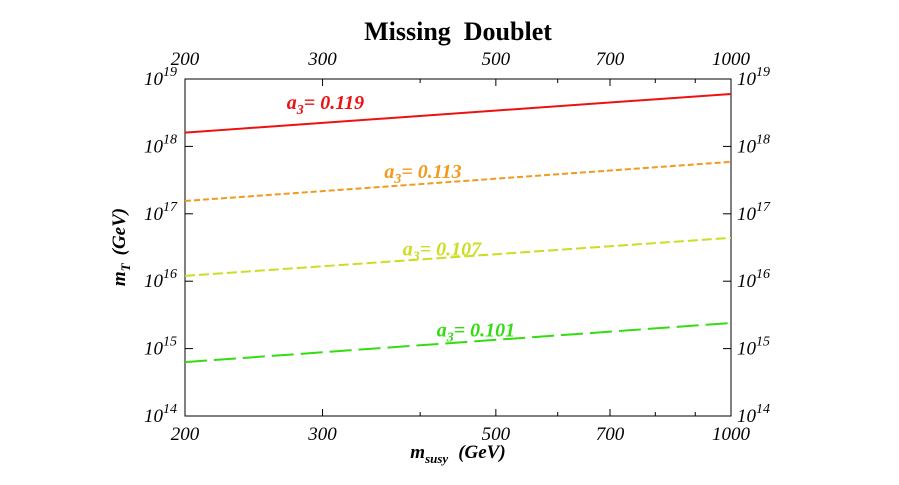 Image resolution: width=899 pixels, height=485 pixels. I want to click on chart-title: Missing Doublet, so click(458, 31).